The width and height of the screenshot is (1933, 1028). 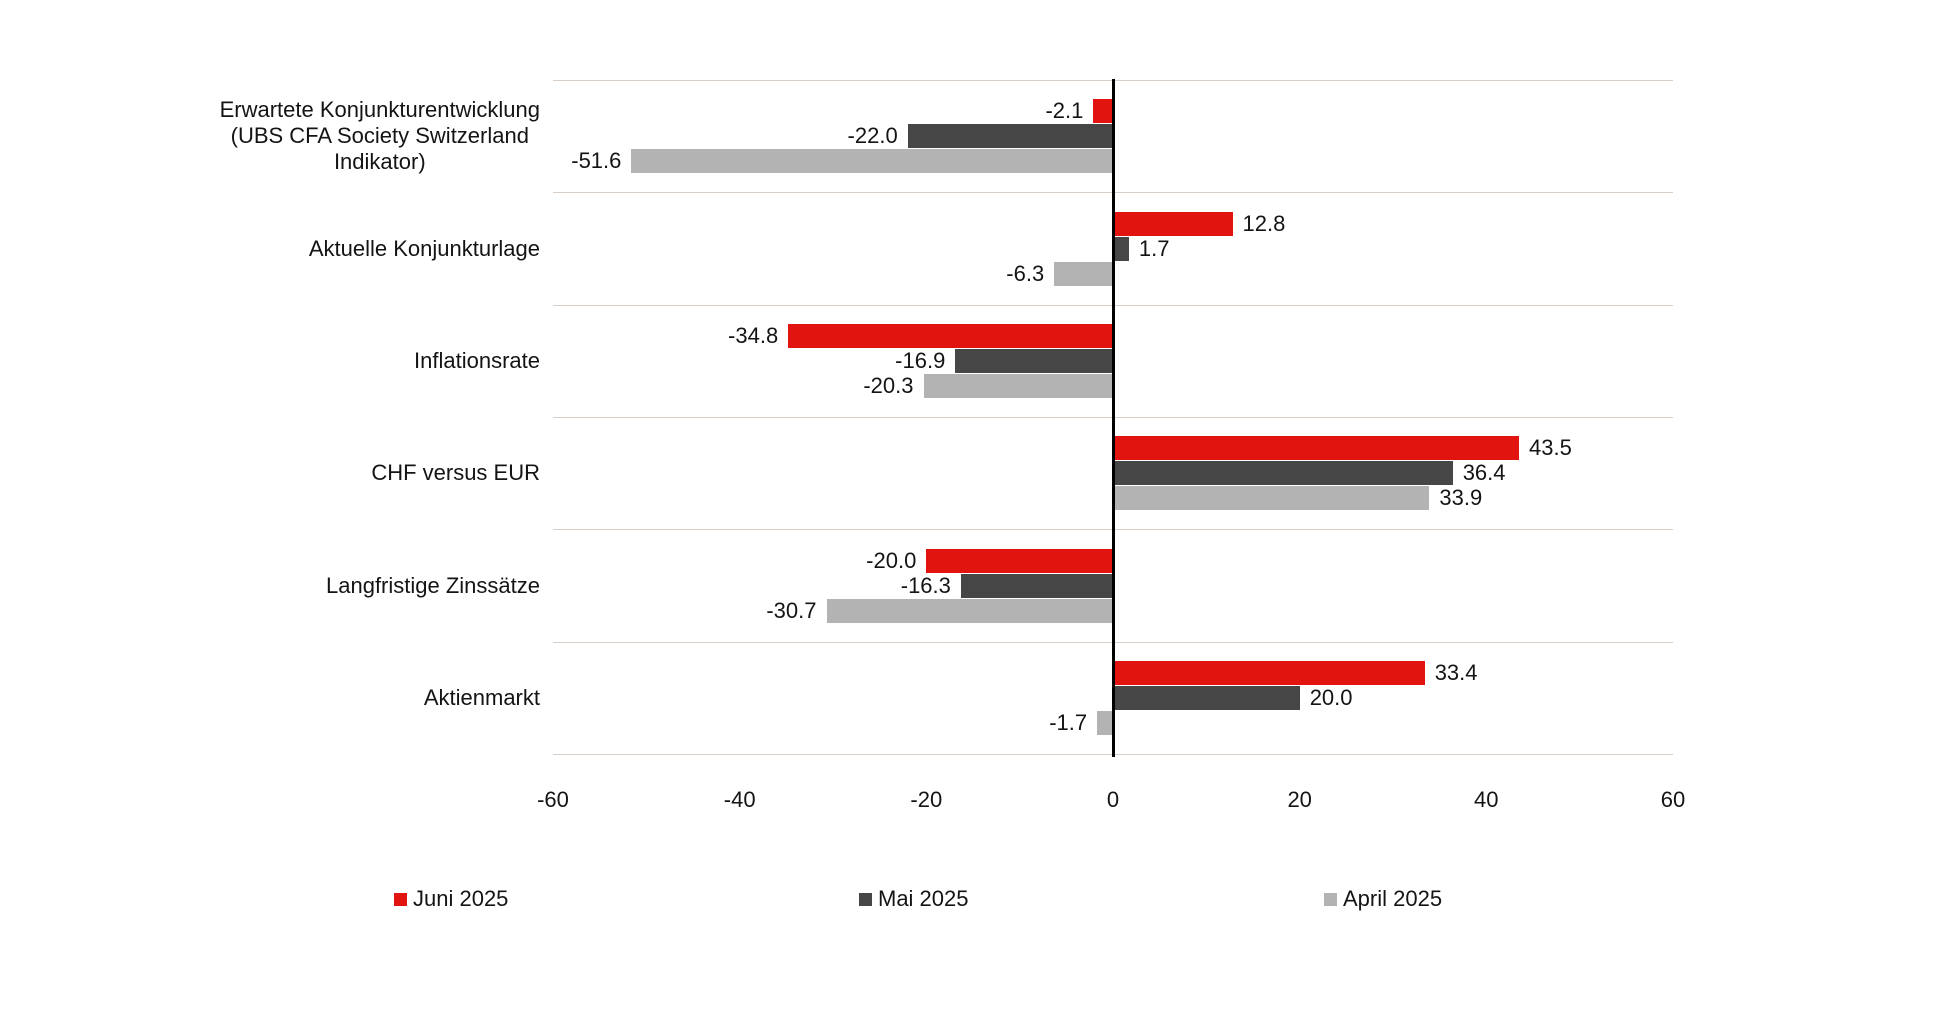 I want to click on bar-value-label: 12.8, so click(x=1264, y=223).